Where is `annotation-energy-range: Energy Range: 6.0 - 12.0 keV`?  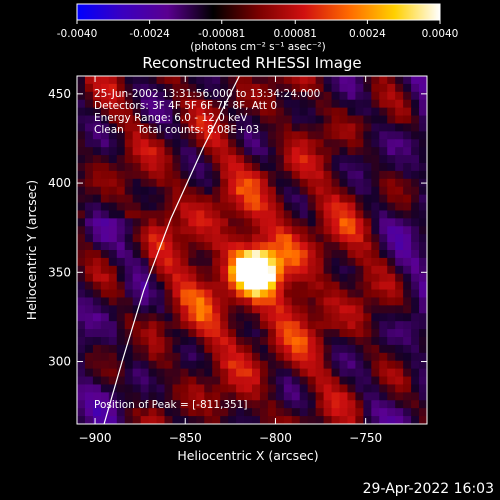
annotation-energy-range: Energy Range: 6.0 - 12.0 keV is located at coordinates (171, 118).